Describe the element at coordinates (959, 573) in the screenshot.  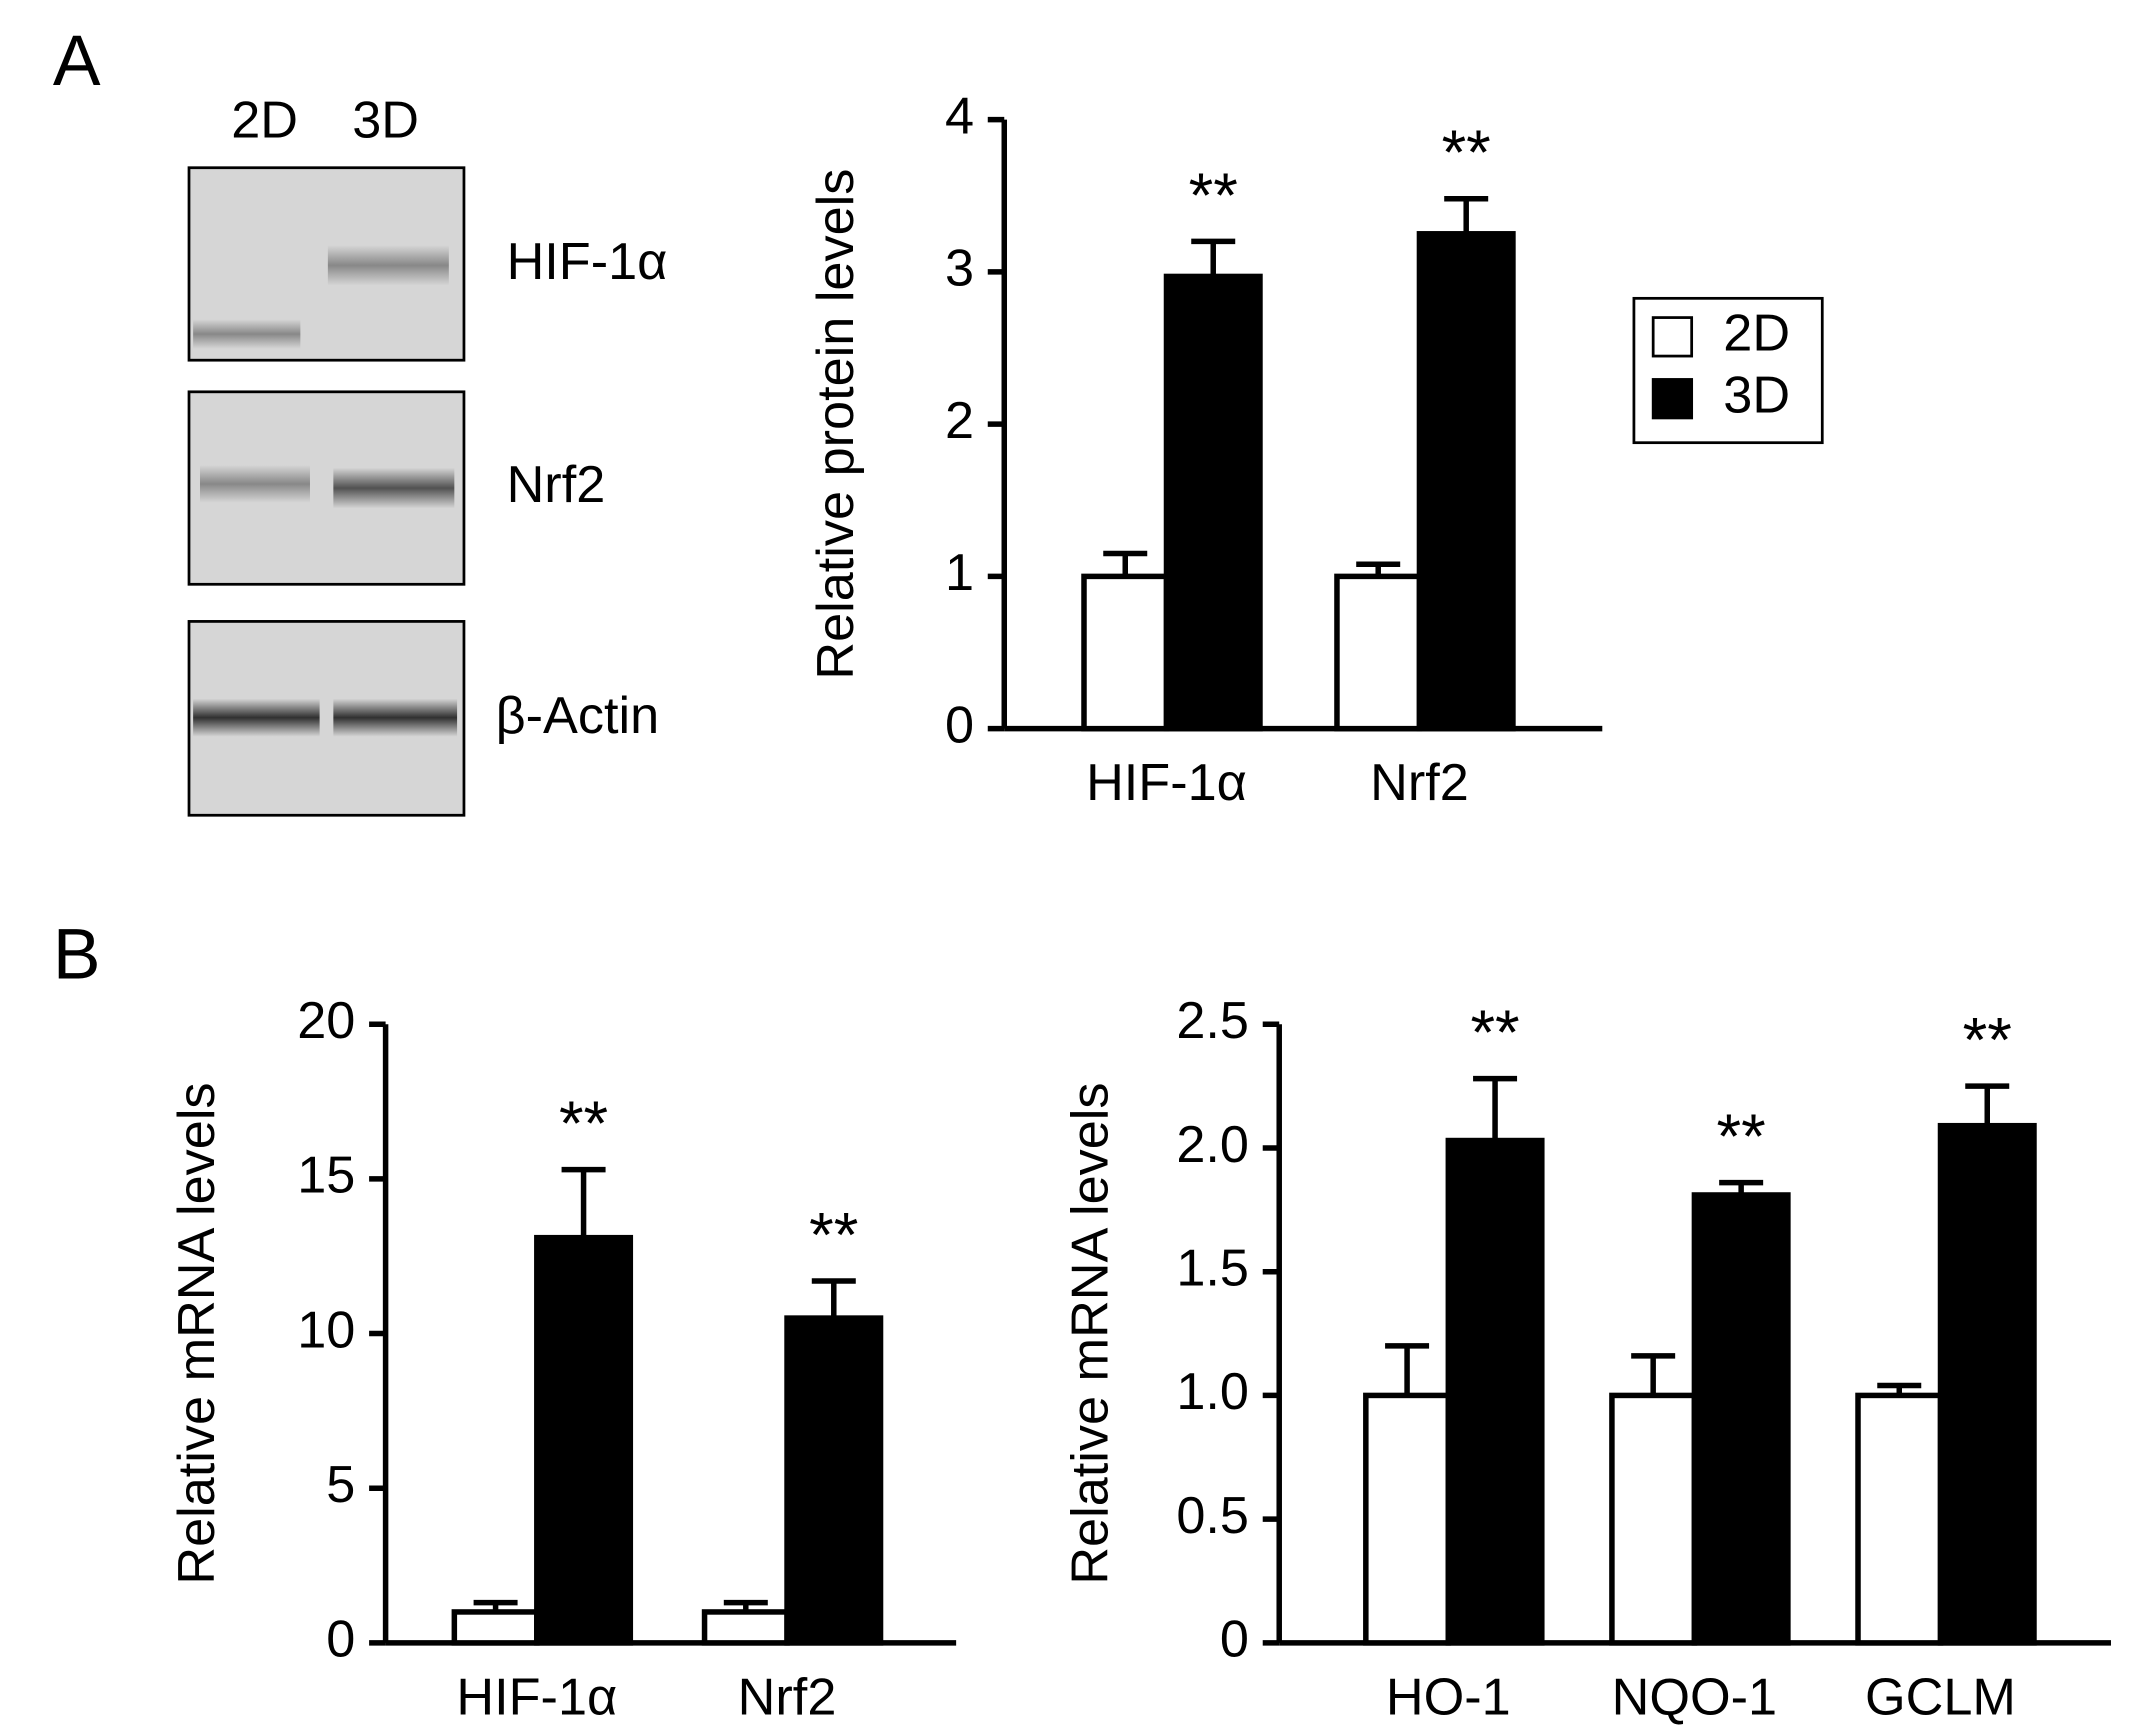
I see `y-tick-label: 1` at that location.